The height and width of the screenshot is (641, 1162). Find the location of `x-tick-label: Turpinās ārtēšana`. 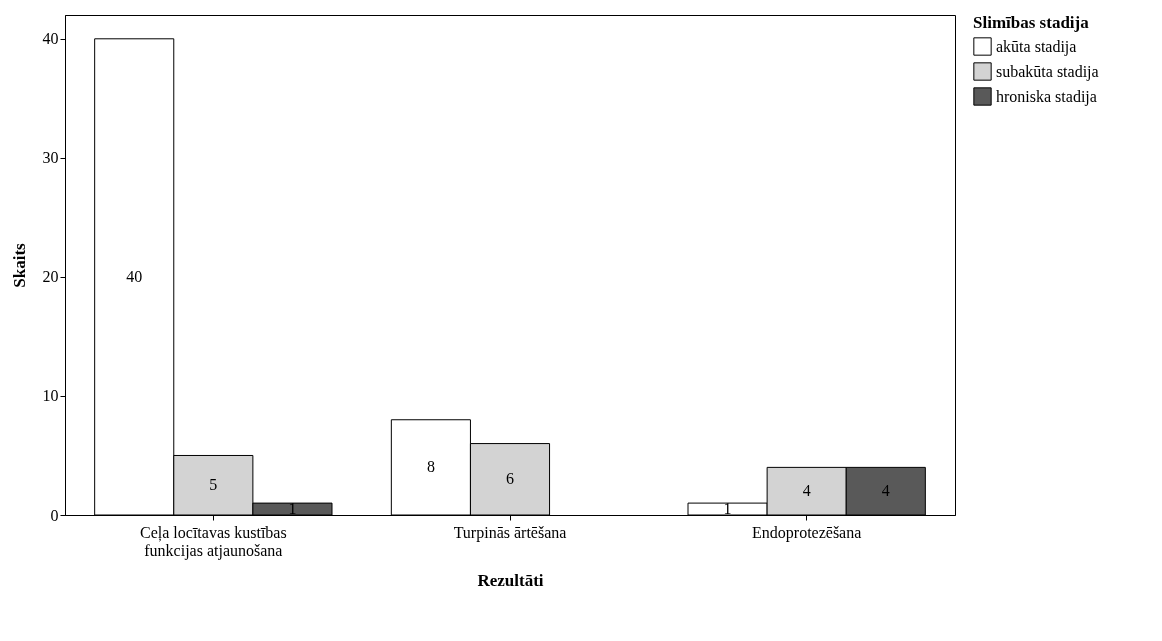

x-tick-label: Turpinās ārtēšana is located at coordinates (510, 532).